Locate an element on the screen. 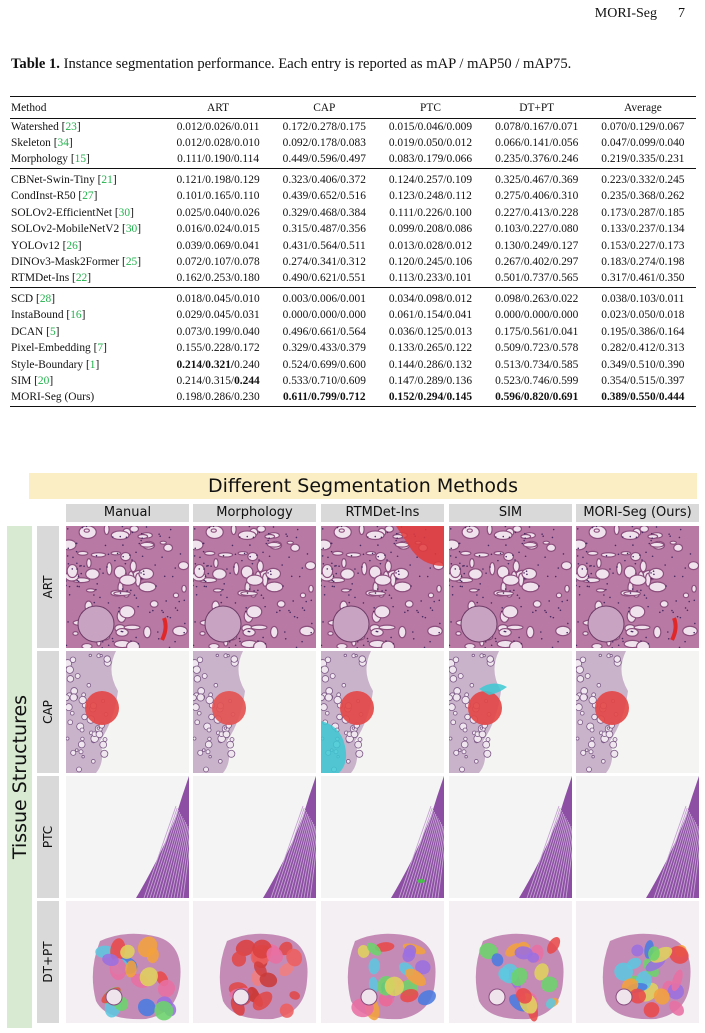 The height and width of the screenshot is (1033, 705). row-header-label: PTC is located at coordinates (48, 837).